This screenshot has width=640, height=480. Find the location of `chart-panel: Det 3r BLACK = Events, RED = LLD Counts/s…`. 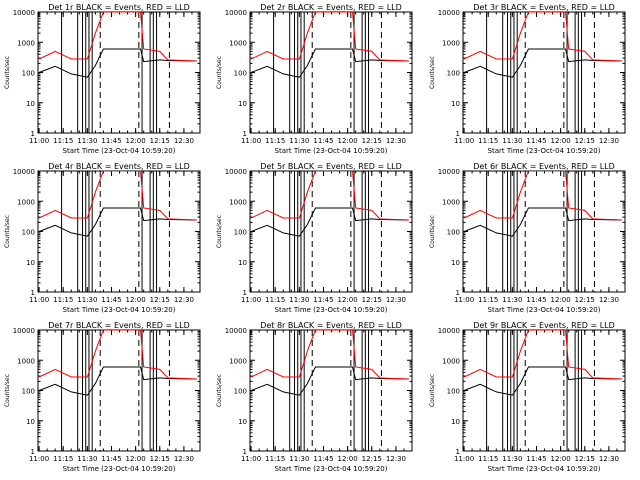

chart-panel: Det 3r BLACK = Events, RED = LLD Counts/s… is located at coordinates (527, 79).